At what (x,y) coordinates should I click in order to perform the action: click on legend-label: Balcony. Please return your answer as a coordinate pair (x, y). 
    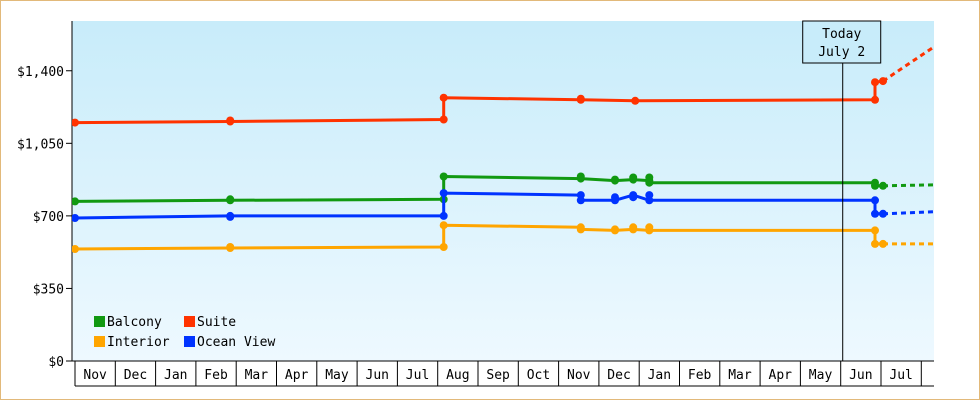
    Looking at the image, I should click on (134, 322).